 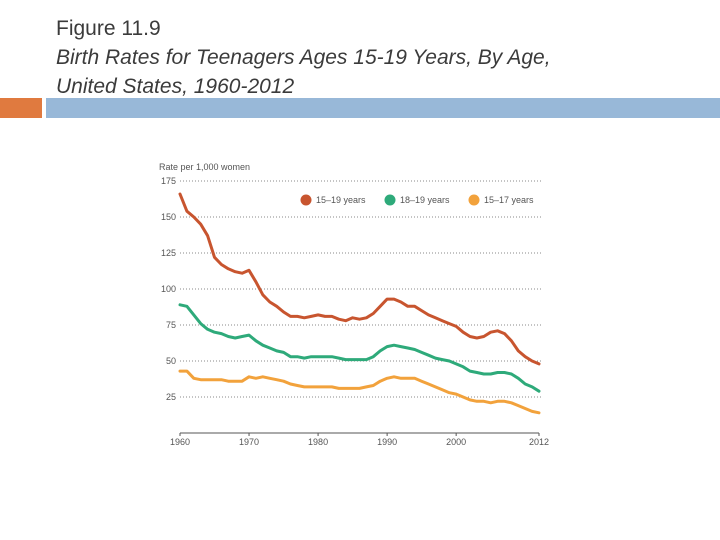 What do you see at coordinates (171, 361) in the screenshot?
I see `y-tick-label: 50` at bounding box center [171, 361].